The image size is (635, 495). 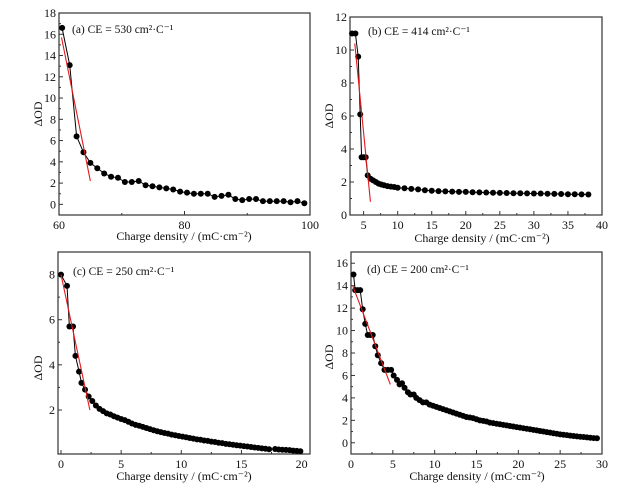 What do you see at coordinates (75, 109) in the screenshot?
I see `panel-a-fit-line` at bounding box center [75, 109].